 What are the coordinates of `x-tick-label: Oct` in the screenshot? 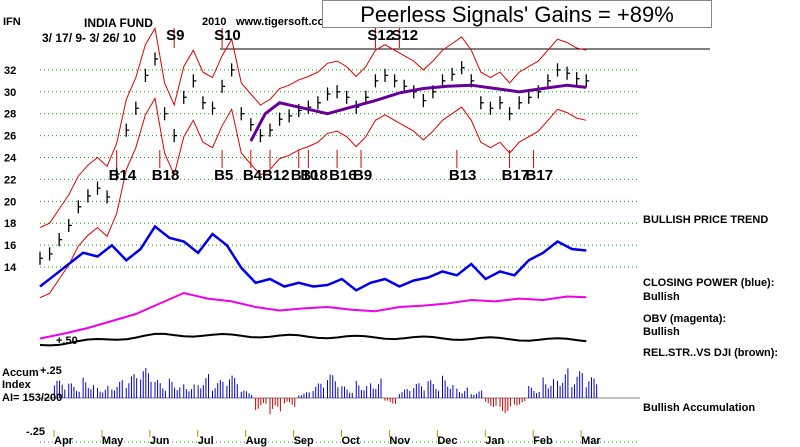 It's located at (351, 441).